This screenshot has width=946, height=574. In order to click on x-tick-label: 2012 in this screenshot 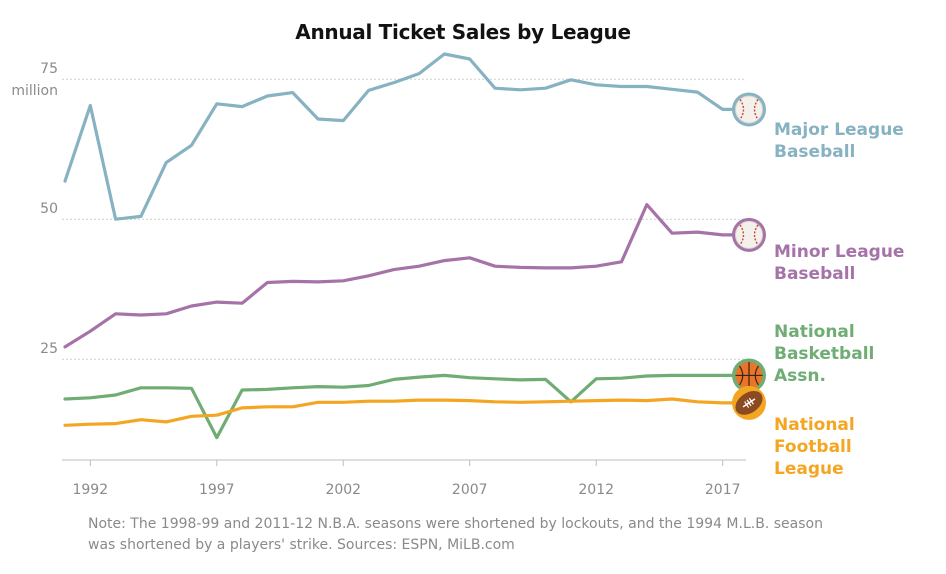, I will do `click(596, 490)`.